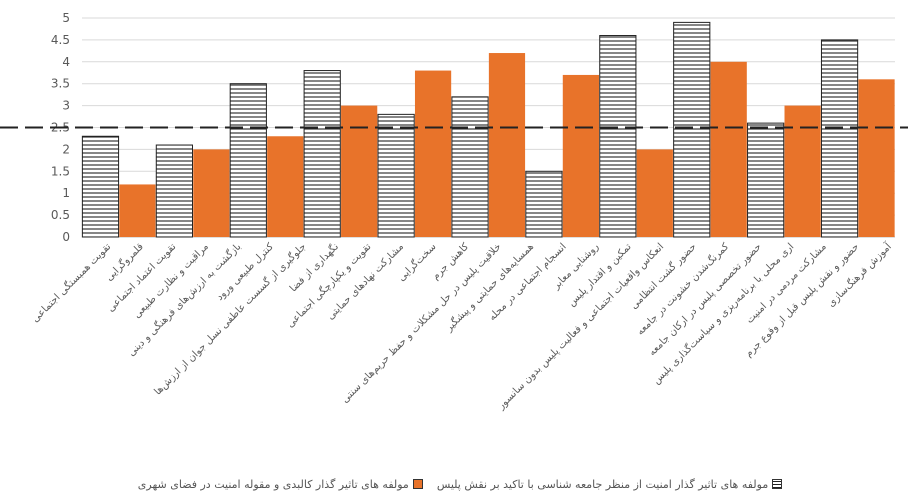  I want to click on y-tick-label: 3, so click(66, 106).